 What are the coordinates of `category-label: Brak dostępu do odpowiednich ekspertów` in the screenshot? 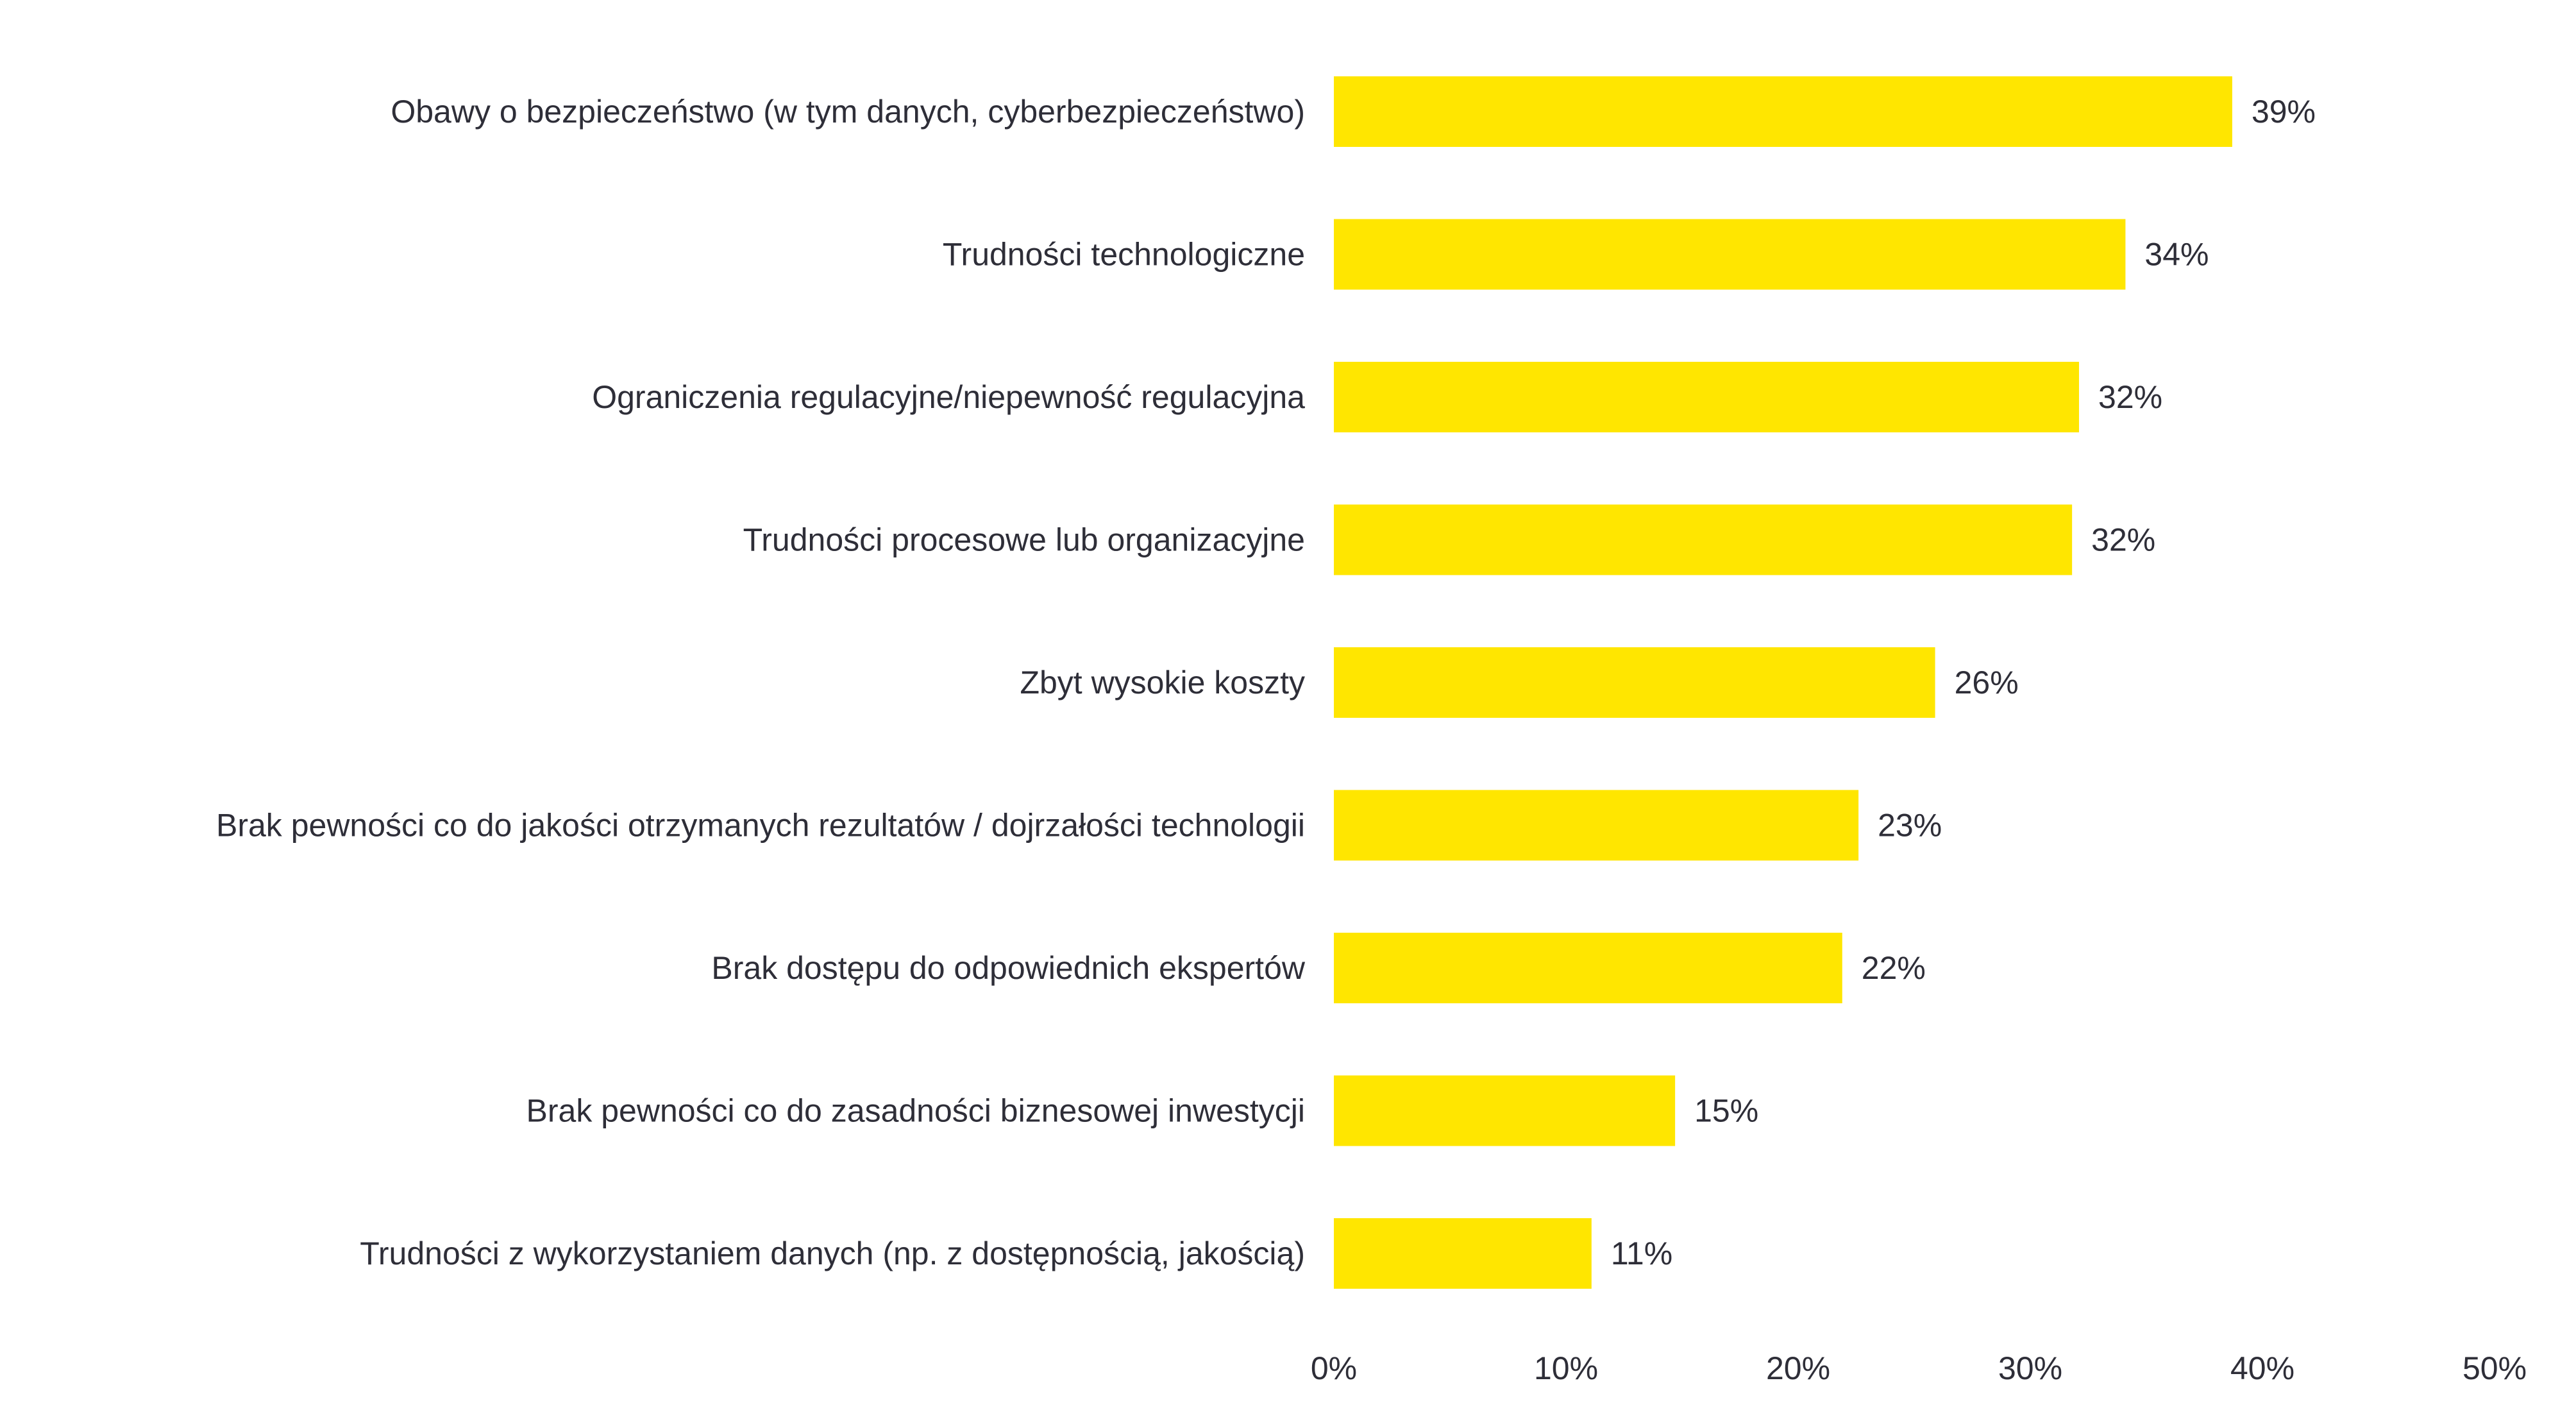 It's located at (1008, 968).